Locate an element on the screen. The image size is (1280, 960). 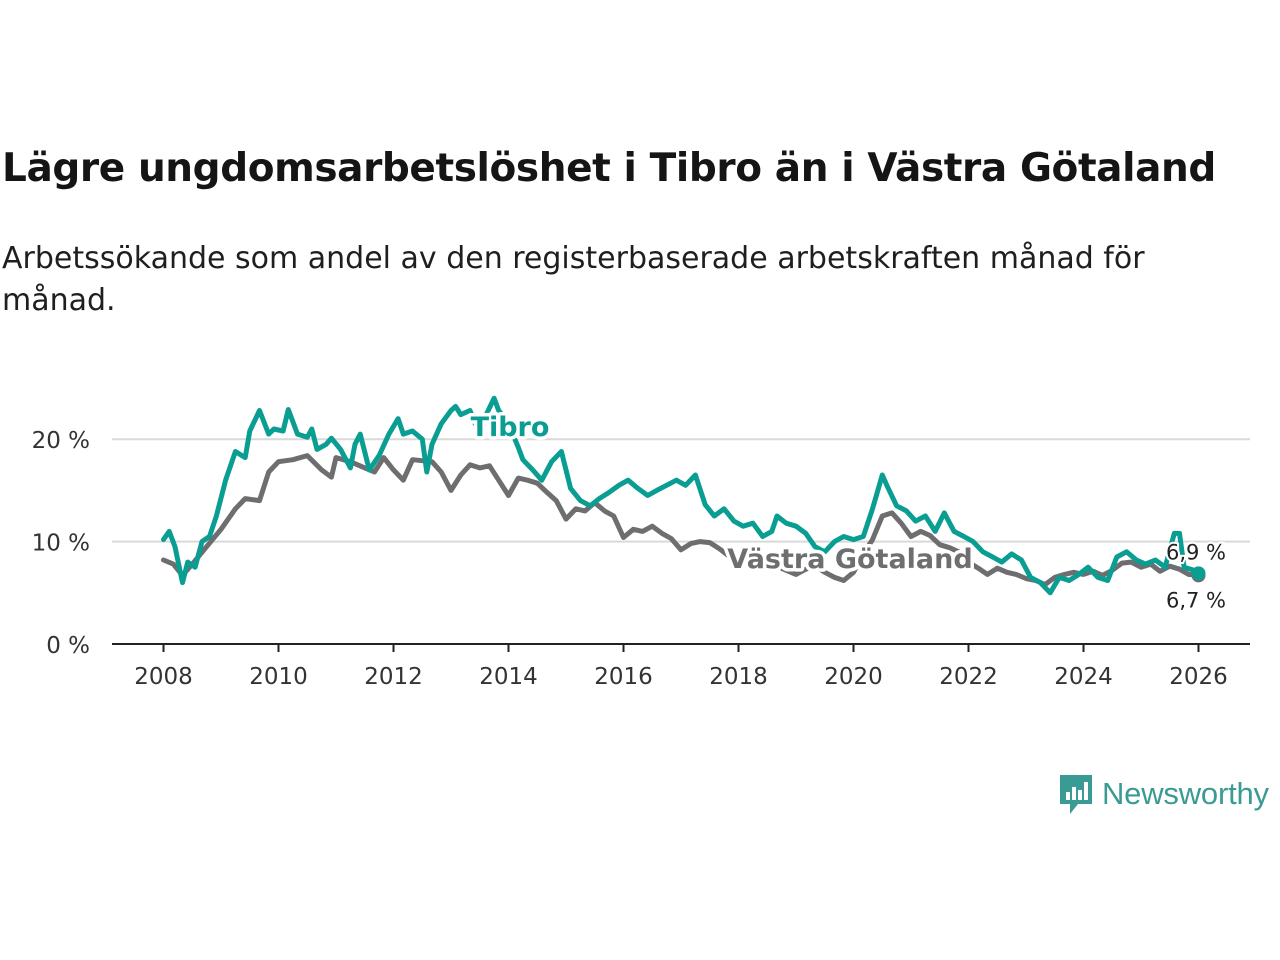
y-tick-label: 20 % is located at coordinates (61, 441).